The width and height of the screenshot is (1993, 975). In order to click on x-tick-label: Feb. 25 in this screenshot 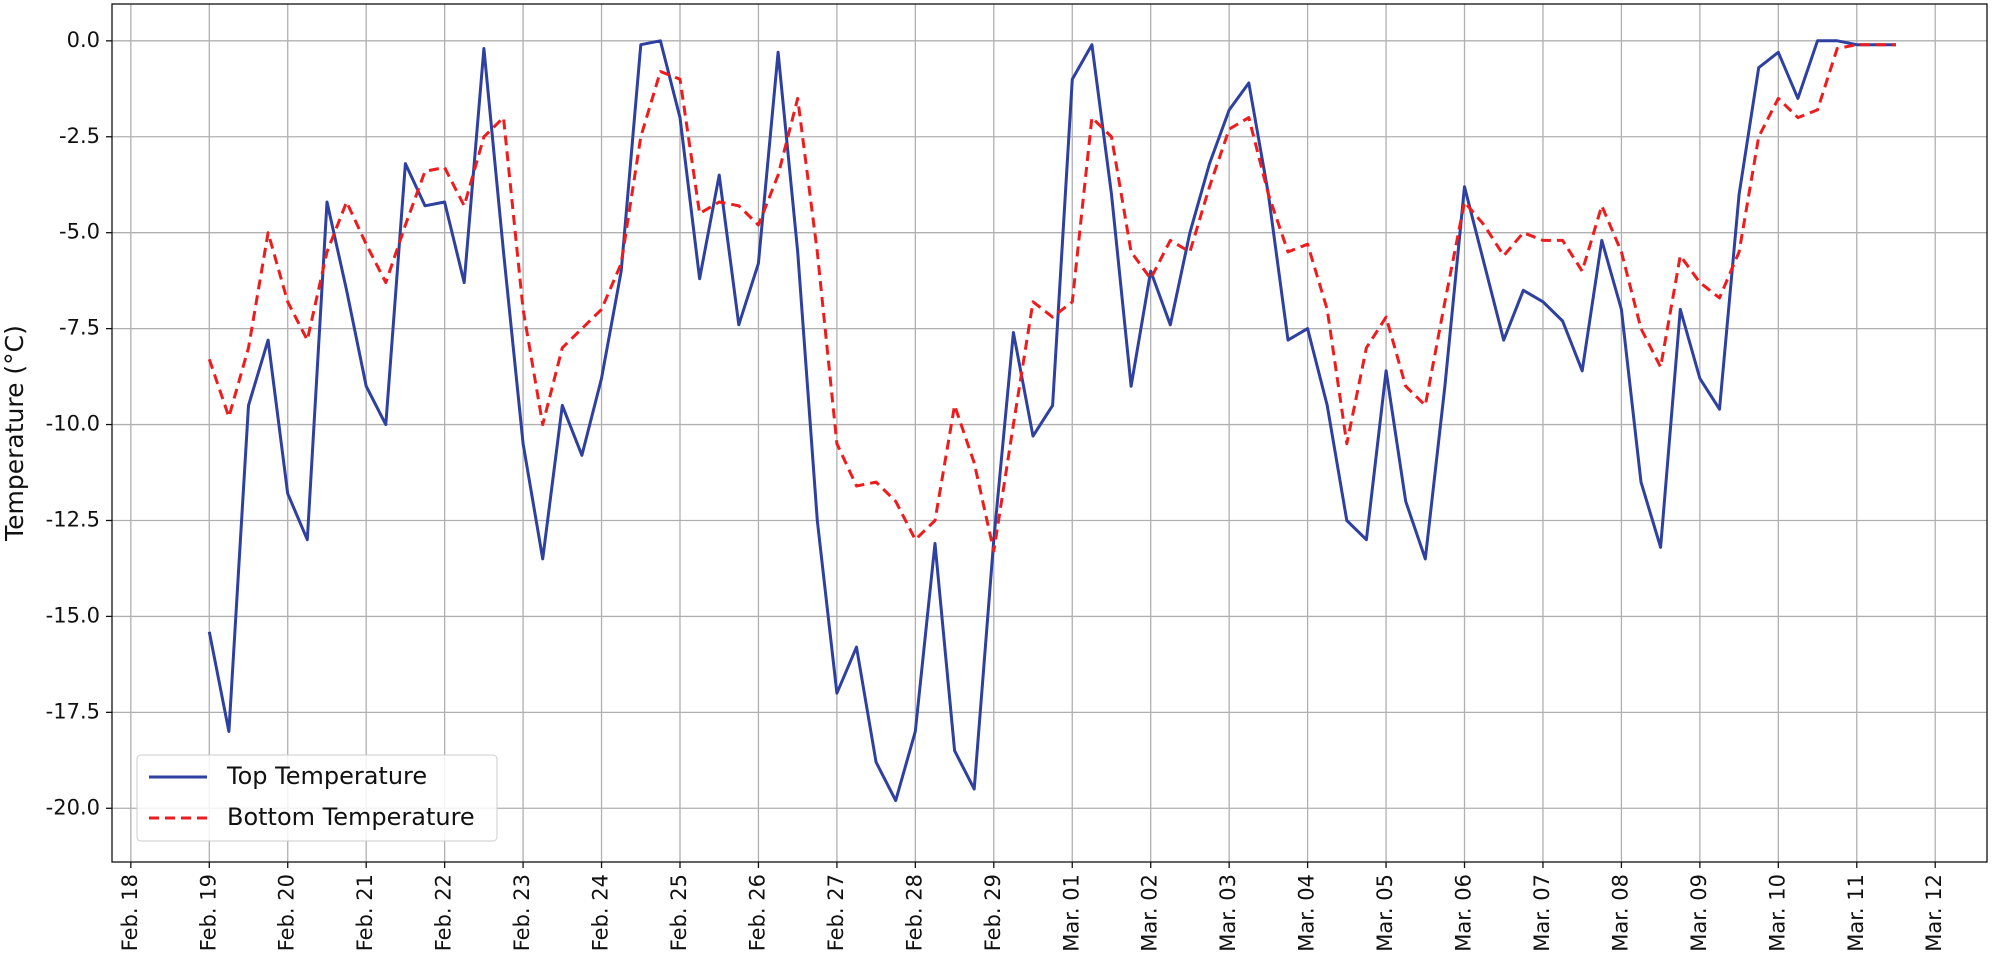, I will do `click(679, 912)`.